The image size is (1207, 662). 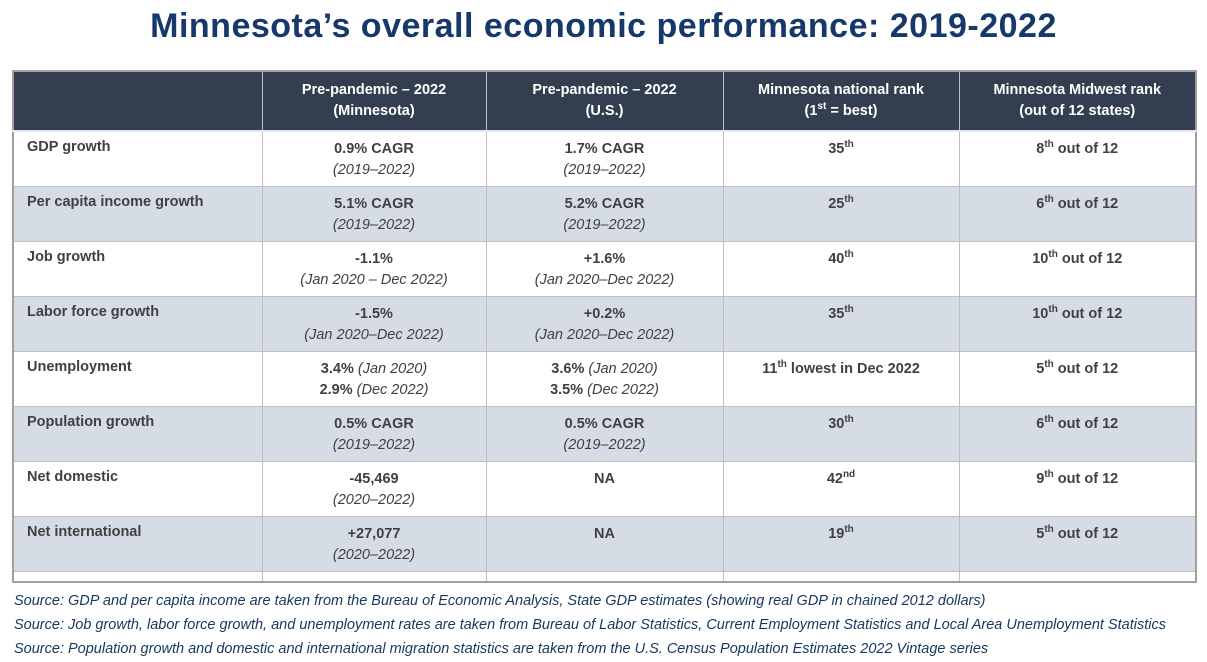 I want to click on cell-us-value: +0.2% (Jan 2020–Dec 2022), so click(x=604, y=324).